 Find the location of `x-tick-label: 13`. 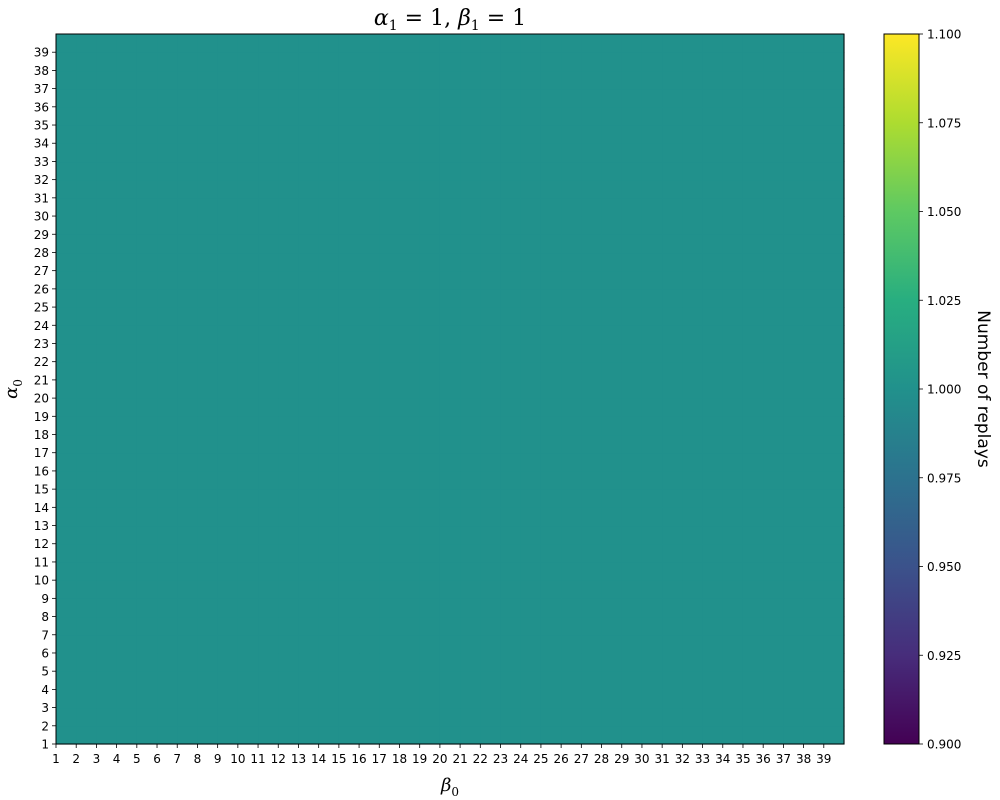

x-tick-label: 13 is located at coordinates (298, 759).